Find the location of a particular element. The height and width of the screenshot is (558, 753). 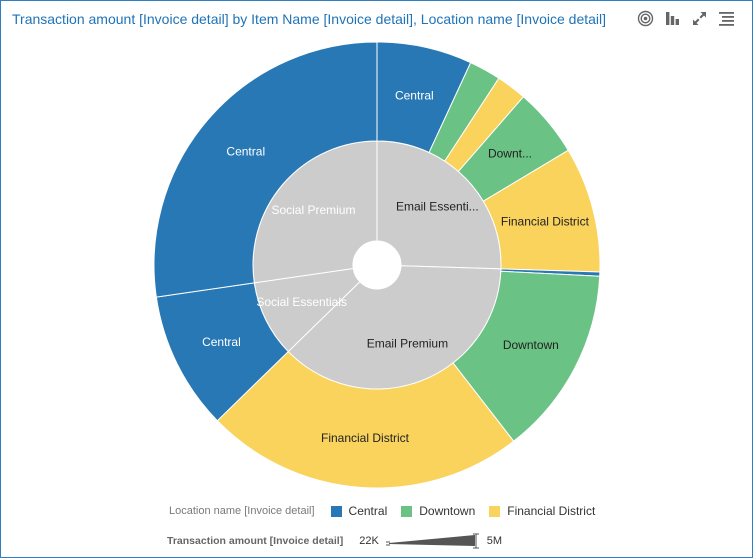

bar-chart-icon is located at coordinates (672, 18).